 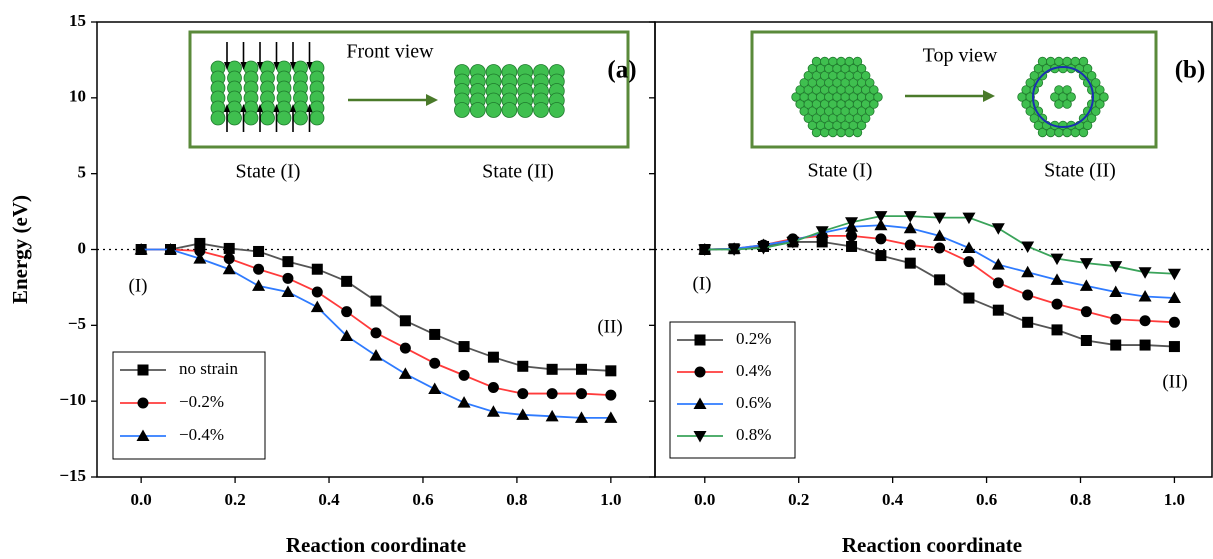 What do you see at coordinates (390, 52) in the screenshot?
I see `inset-view: Front view` at bounding box center [390, 52].